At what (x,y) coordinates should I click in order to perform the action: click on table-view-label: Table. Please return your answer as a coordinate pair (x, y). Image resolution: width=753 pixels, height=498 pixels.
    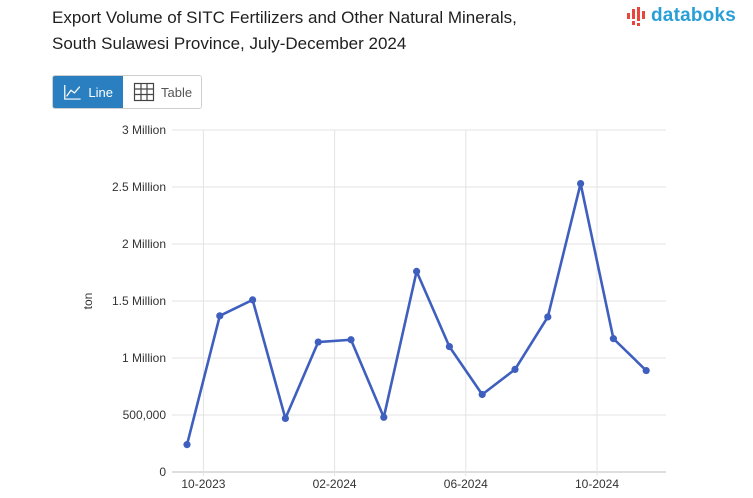
    Looking at the image, I should click on (177, 92).